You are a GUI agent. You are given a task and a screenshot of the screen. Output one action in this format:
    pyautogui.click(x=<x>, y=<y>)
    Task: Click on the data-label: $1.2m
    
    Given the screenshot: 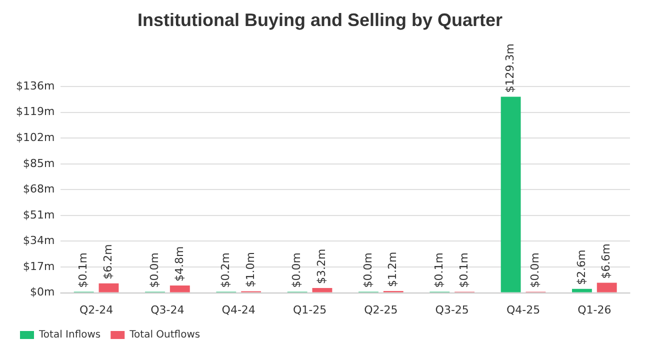 What is the action you would take?
    pyautogui.click(x=393, y=269)
    